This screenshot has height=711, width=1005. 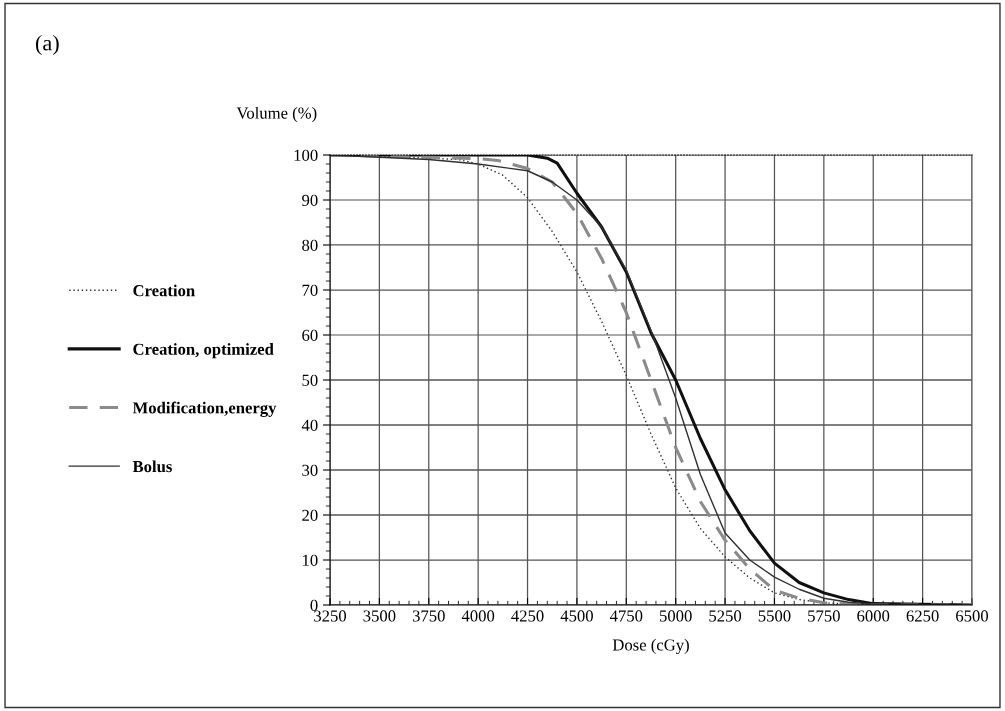 I want to click on y-tick-label: 100, so click(x=306, y=155).